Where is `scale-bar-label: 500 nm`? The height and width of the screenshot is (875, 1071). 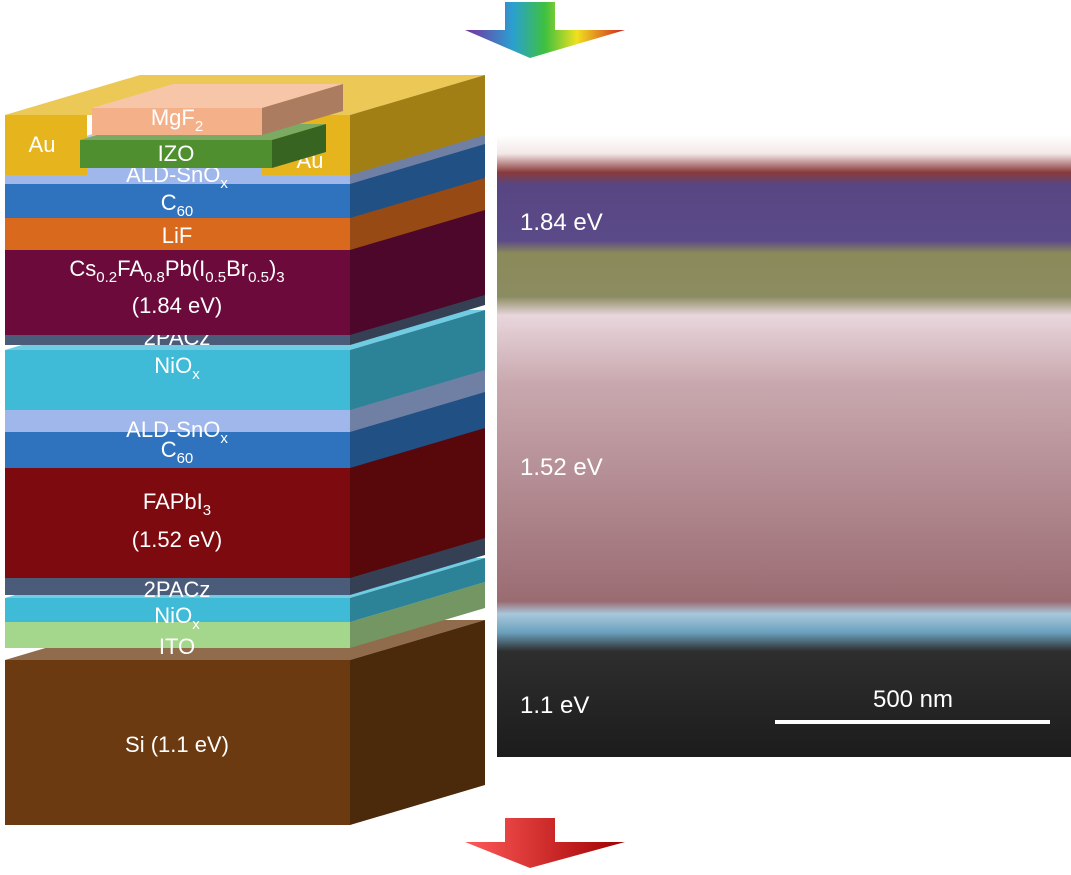
scale-bar-label: 500 nm is located at coordinates (913, 699).